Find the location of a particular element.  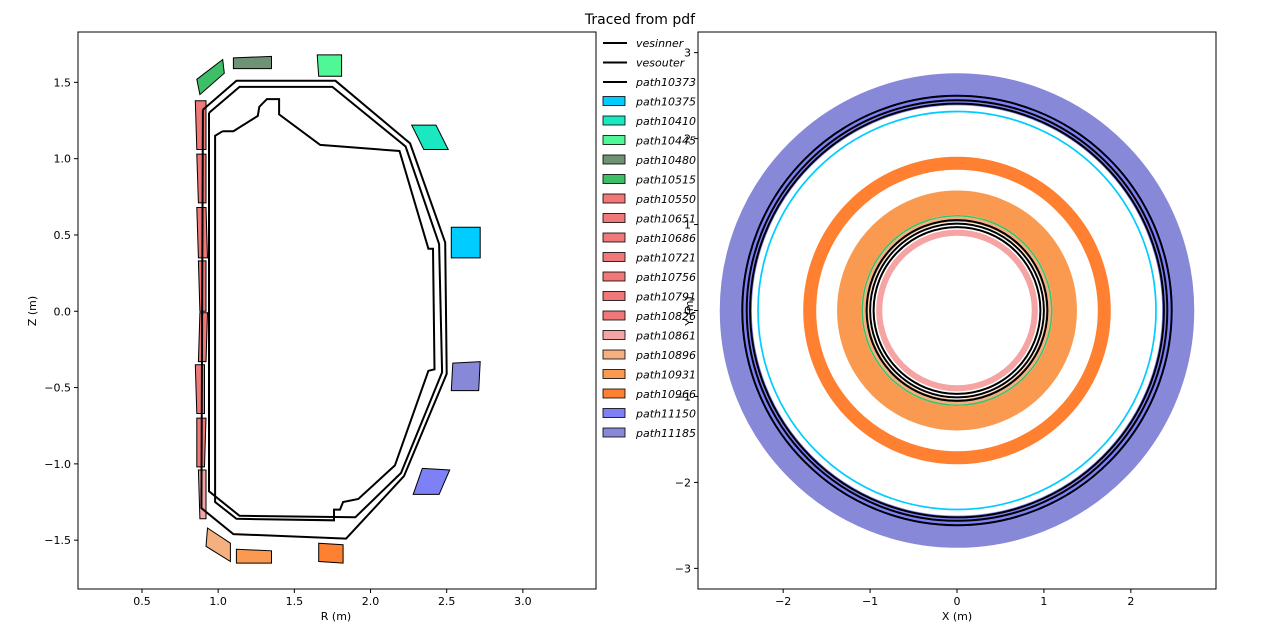

legend-entry: path10756 is located at coordinates (649, 277).